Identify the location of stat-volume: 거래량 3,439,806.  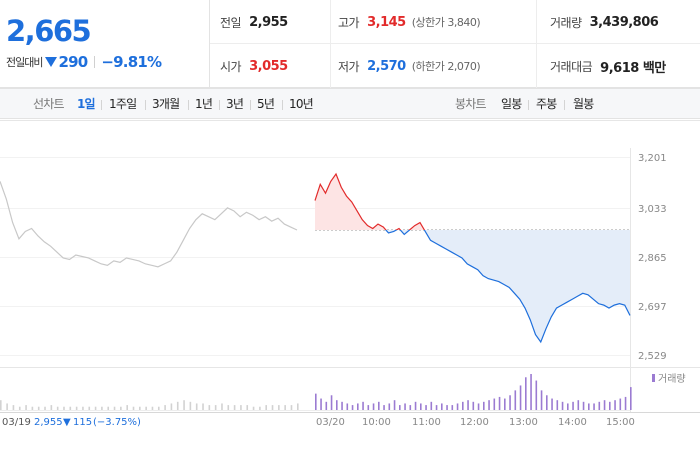
(618, 22).